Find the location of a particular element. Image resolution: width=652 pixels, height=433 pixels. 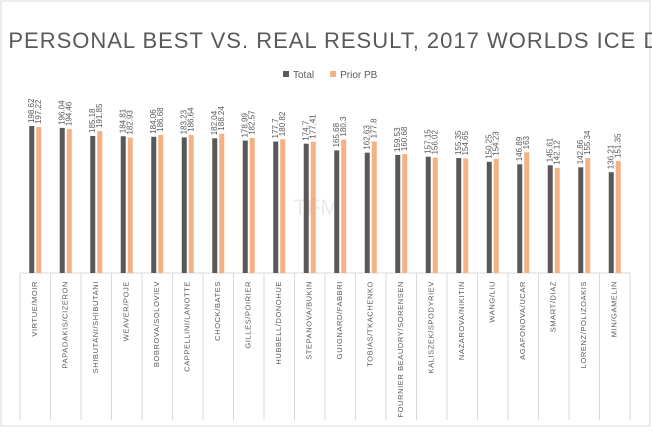

data-label: 165.68 is located at coordinates (336, 134).